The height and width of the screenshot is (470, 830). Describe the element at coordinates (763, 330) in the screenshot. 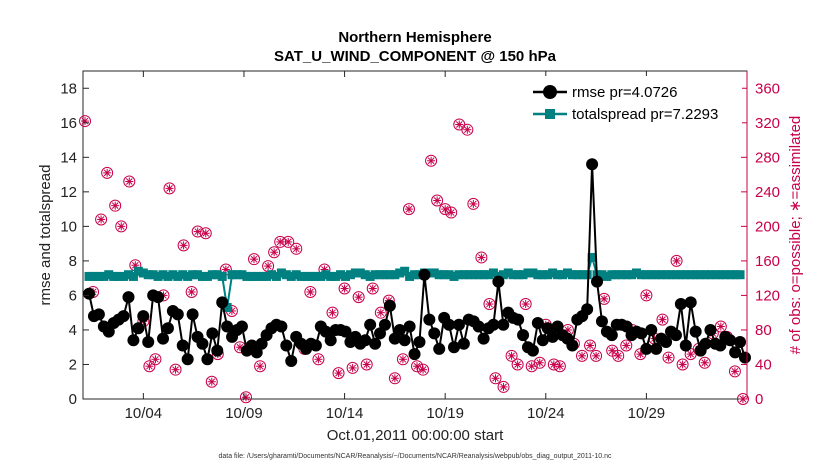

I see `y-right-tick-label: 80` at that location.